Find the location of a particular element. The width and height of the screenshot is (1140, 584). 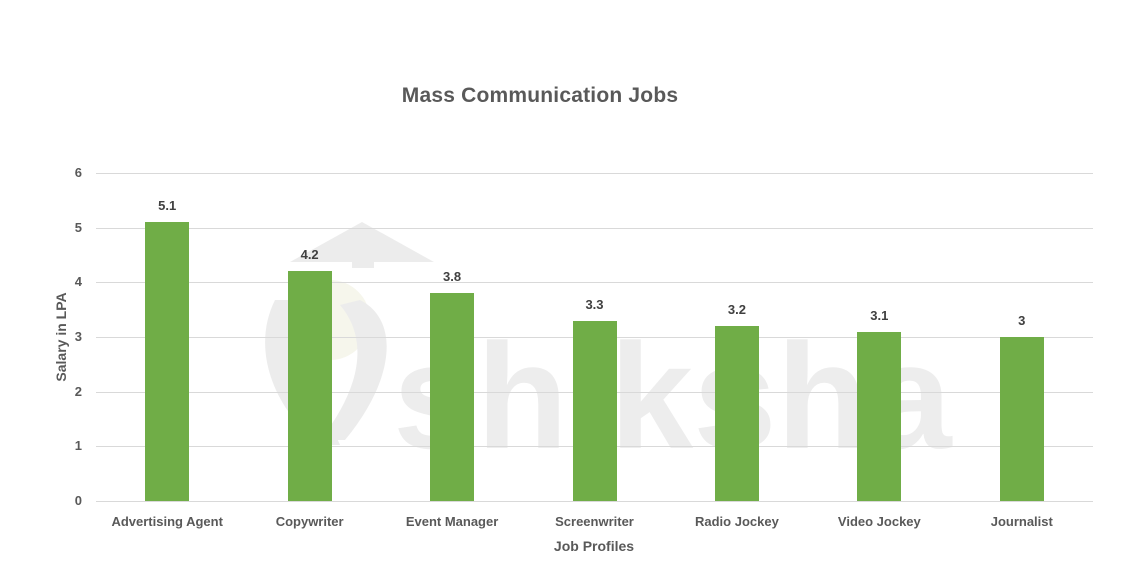

data-label: 3.8 is located at coordinates (452, 277).